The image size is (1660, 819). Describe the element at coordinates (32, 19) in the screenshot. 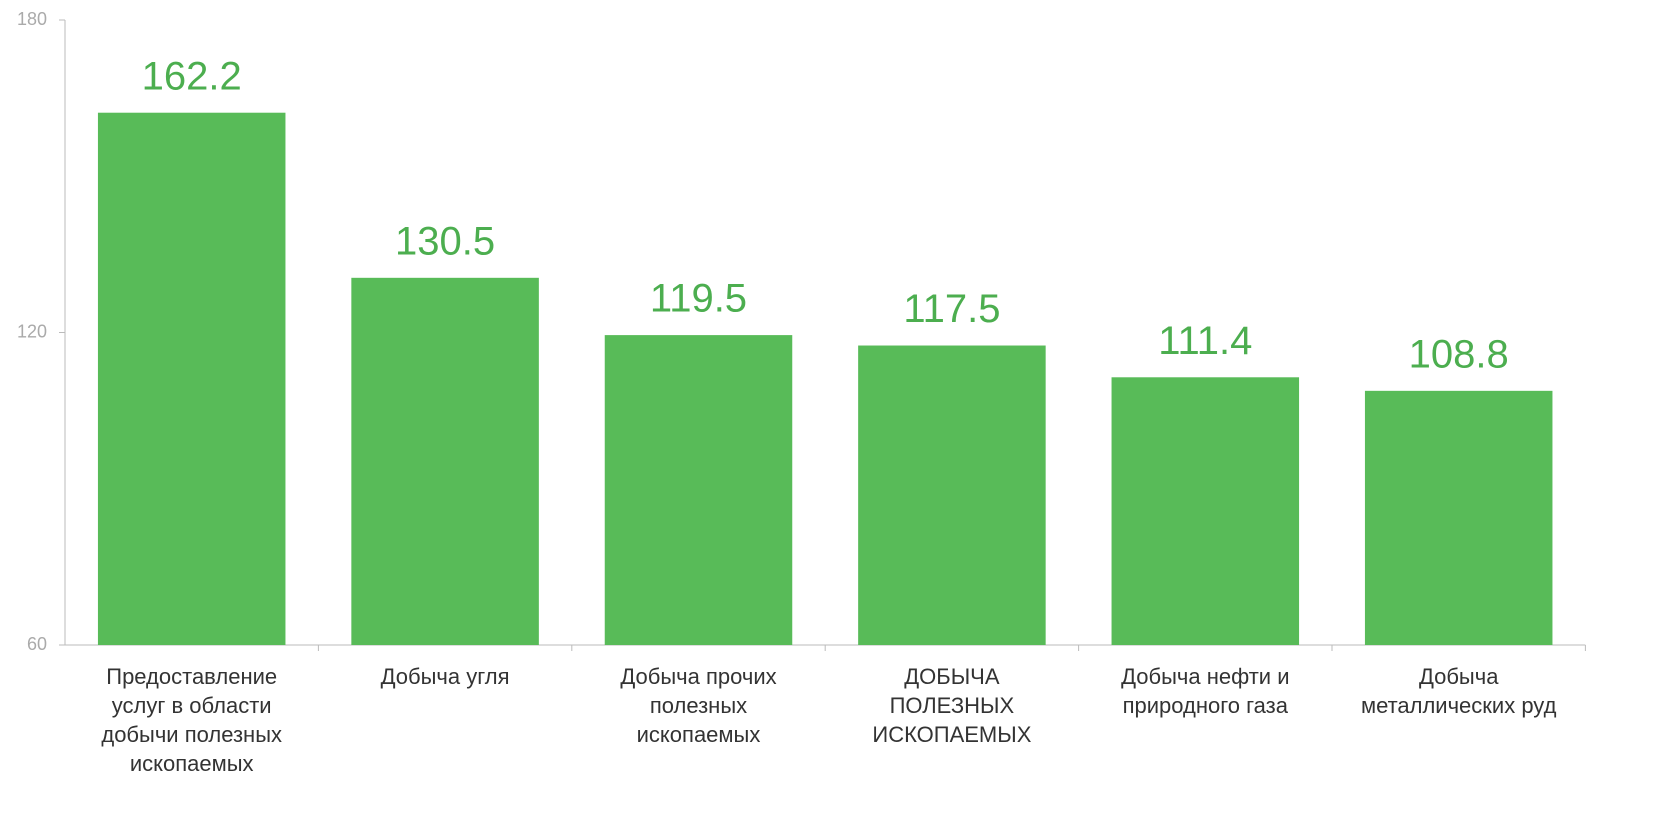

I see `y-tick-label: 180` at that location.